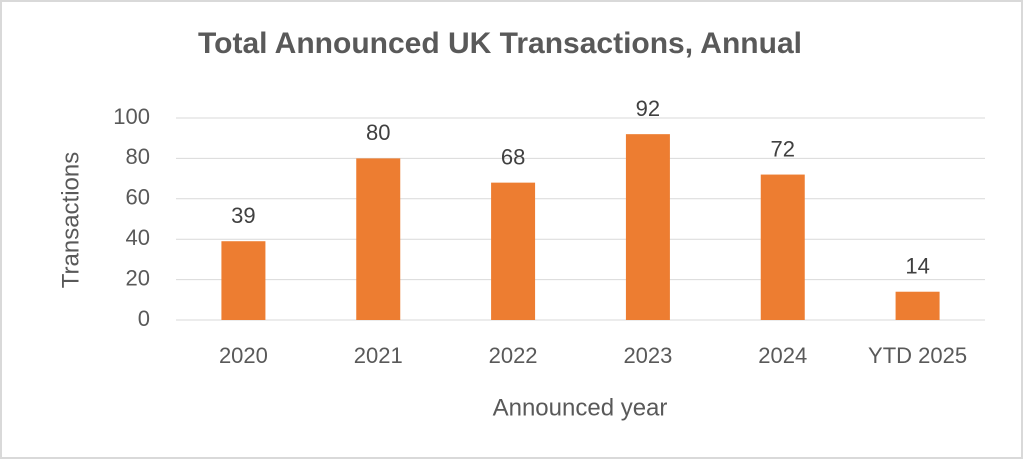 The image size is (1024, 460). What do you see at coordinates (138, 156) in the screenshot?
I see `y-tick-label: 80` at bounding box center [138, 156].